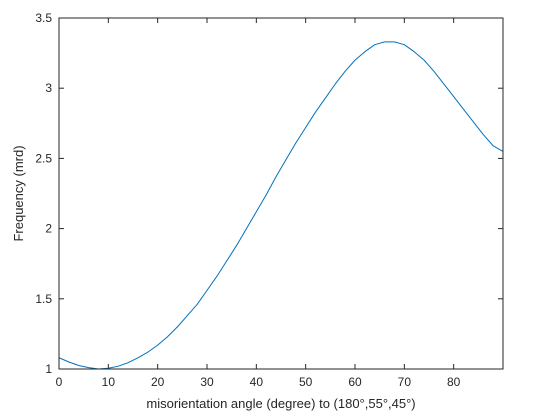  Describe the element at coordinates (18, 193) in the screenshot. I see `y-axis-label: Frequency (mrd)` at that location.